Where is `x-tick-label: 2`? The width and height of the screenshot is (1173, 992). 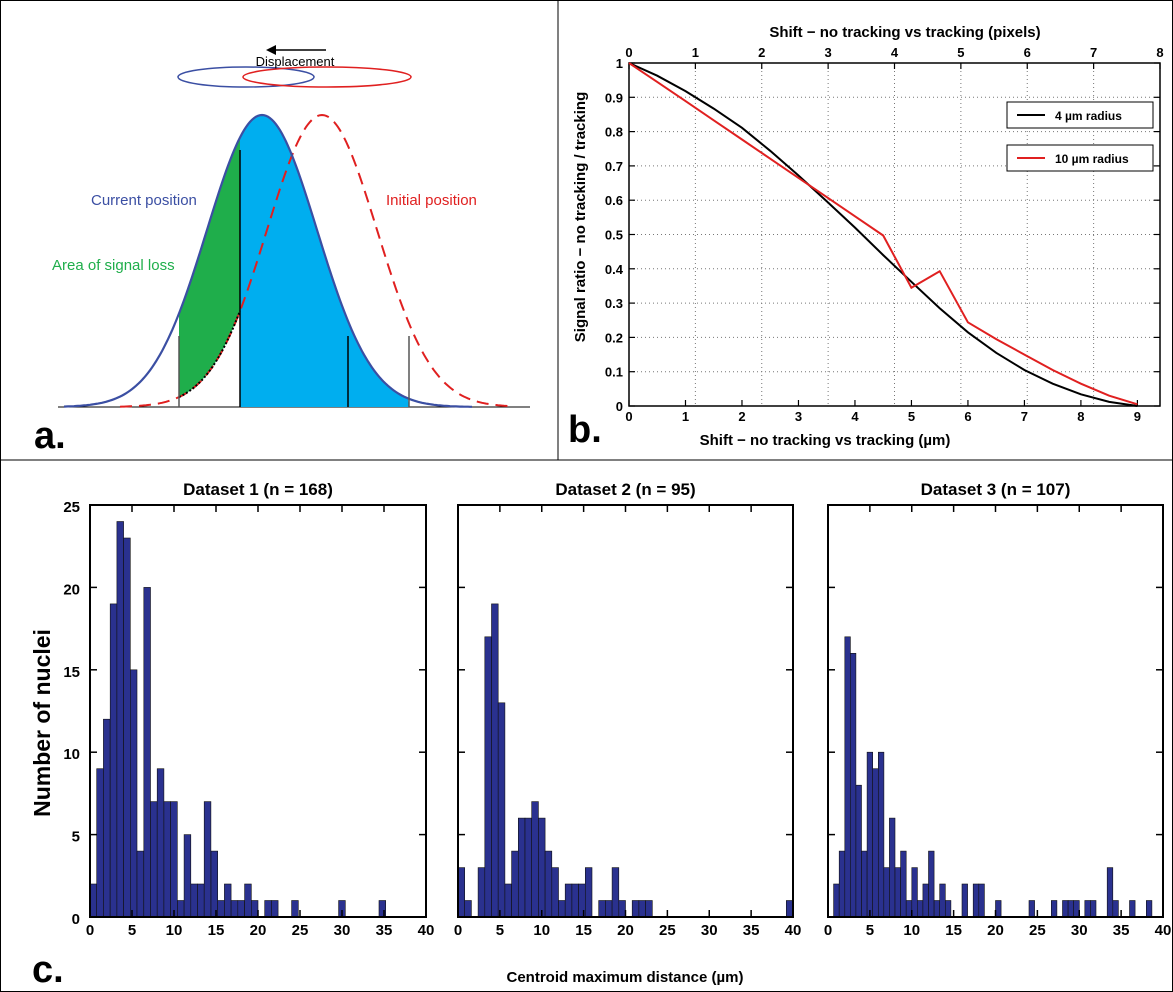 x-tick-label: 2 is located at coordinates (741, 416).